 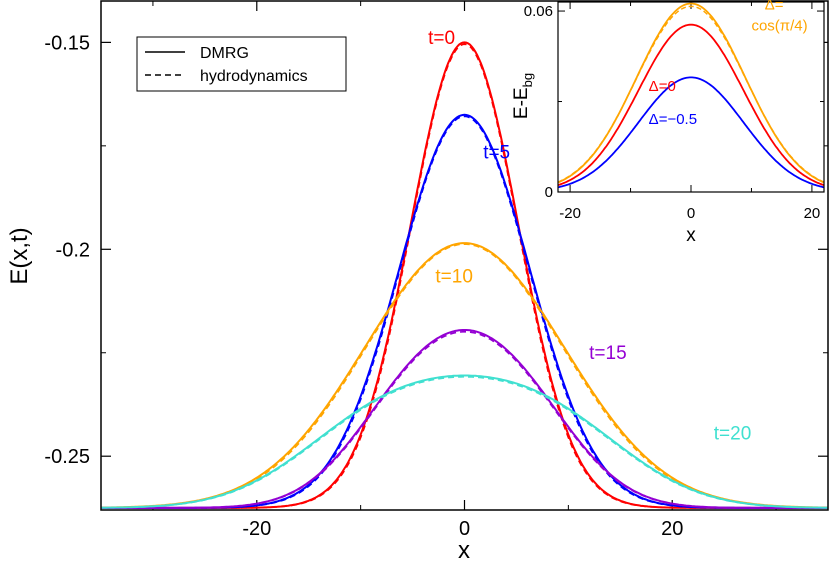 What do you see at coordinates (779, 26) in the screenshot?
I see `inset-series-label-line2: cos(π/4)` at bounding box center [779, 26].